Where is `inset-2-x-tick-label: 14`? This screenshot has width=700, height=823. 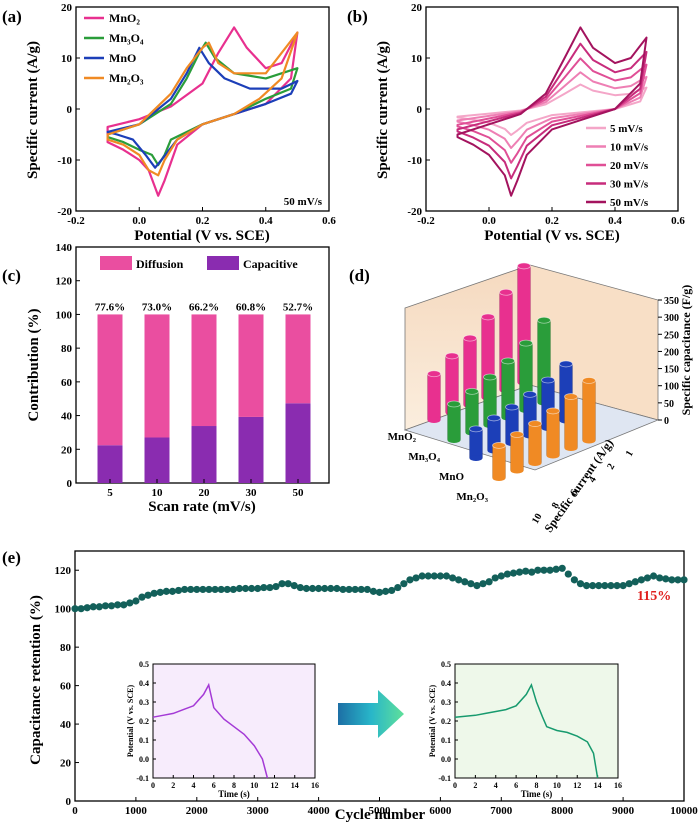
inset-2-x-tick-label: 14 is located at coordinates (598, 785).